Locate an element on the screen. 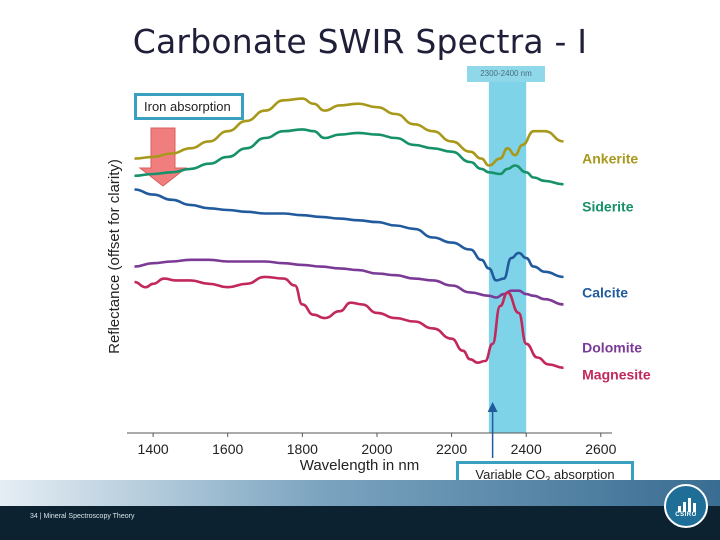  series-line-magnesite is located at coordinates (349, 322).